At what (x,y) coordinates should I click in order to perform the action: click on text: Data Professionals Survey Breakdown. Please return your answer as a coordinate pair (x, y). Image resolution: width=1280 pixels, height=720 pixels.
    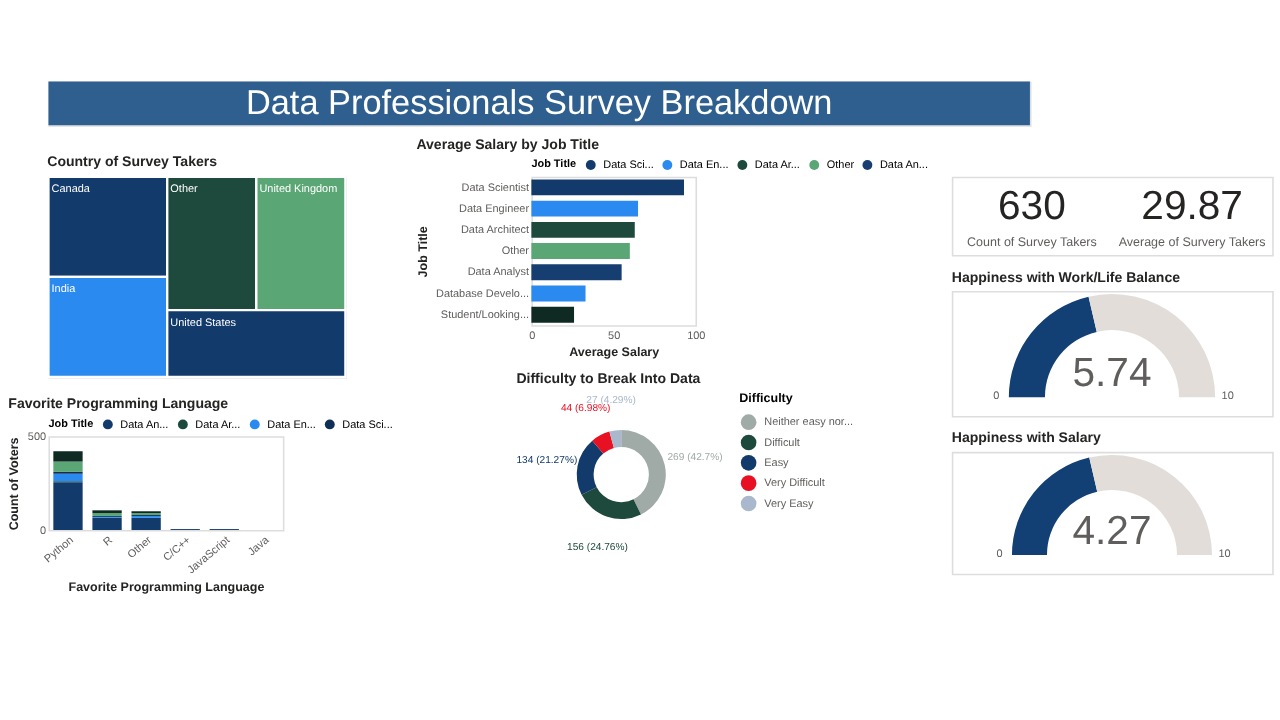
    Looking at the image, I should click on (539, 102).